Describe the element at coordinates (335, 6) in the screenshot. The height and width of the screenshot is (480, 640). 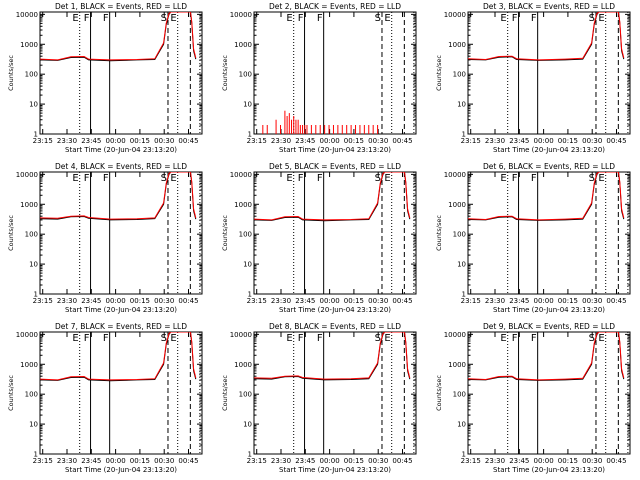
I see `panel-title: Det 2, BLACK = Events, RED = LLD` at that location.